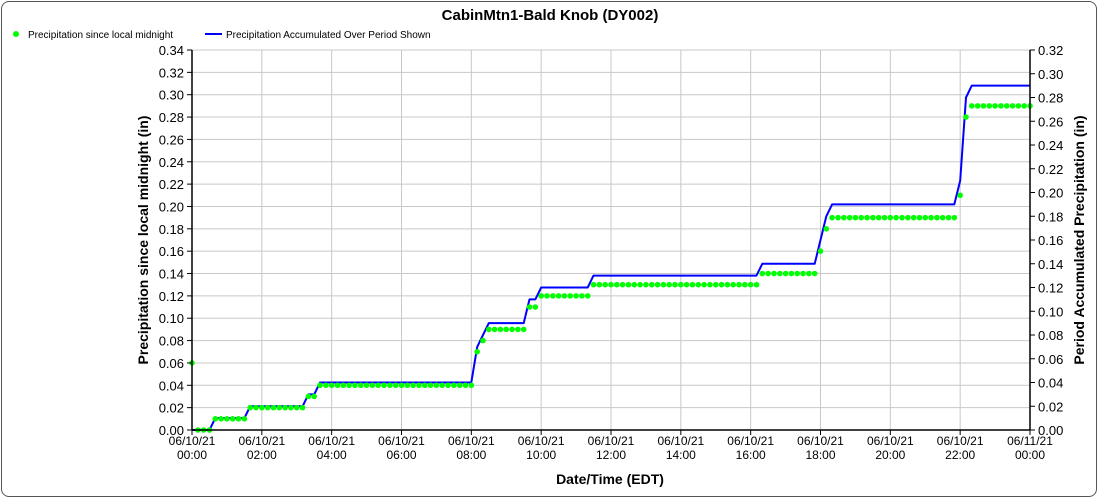  Describe the element at coordinates (262, 455) in the screenshot. I see `x-tick-label-time: 02:00` at that location.